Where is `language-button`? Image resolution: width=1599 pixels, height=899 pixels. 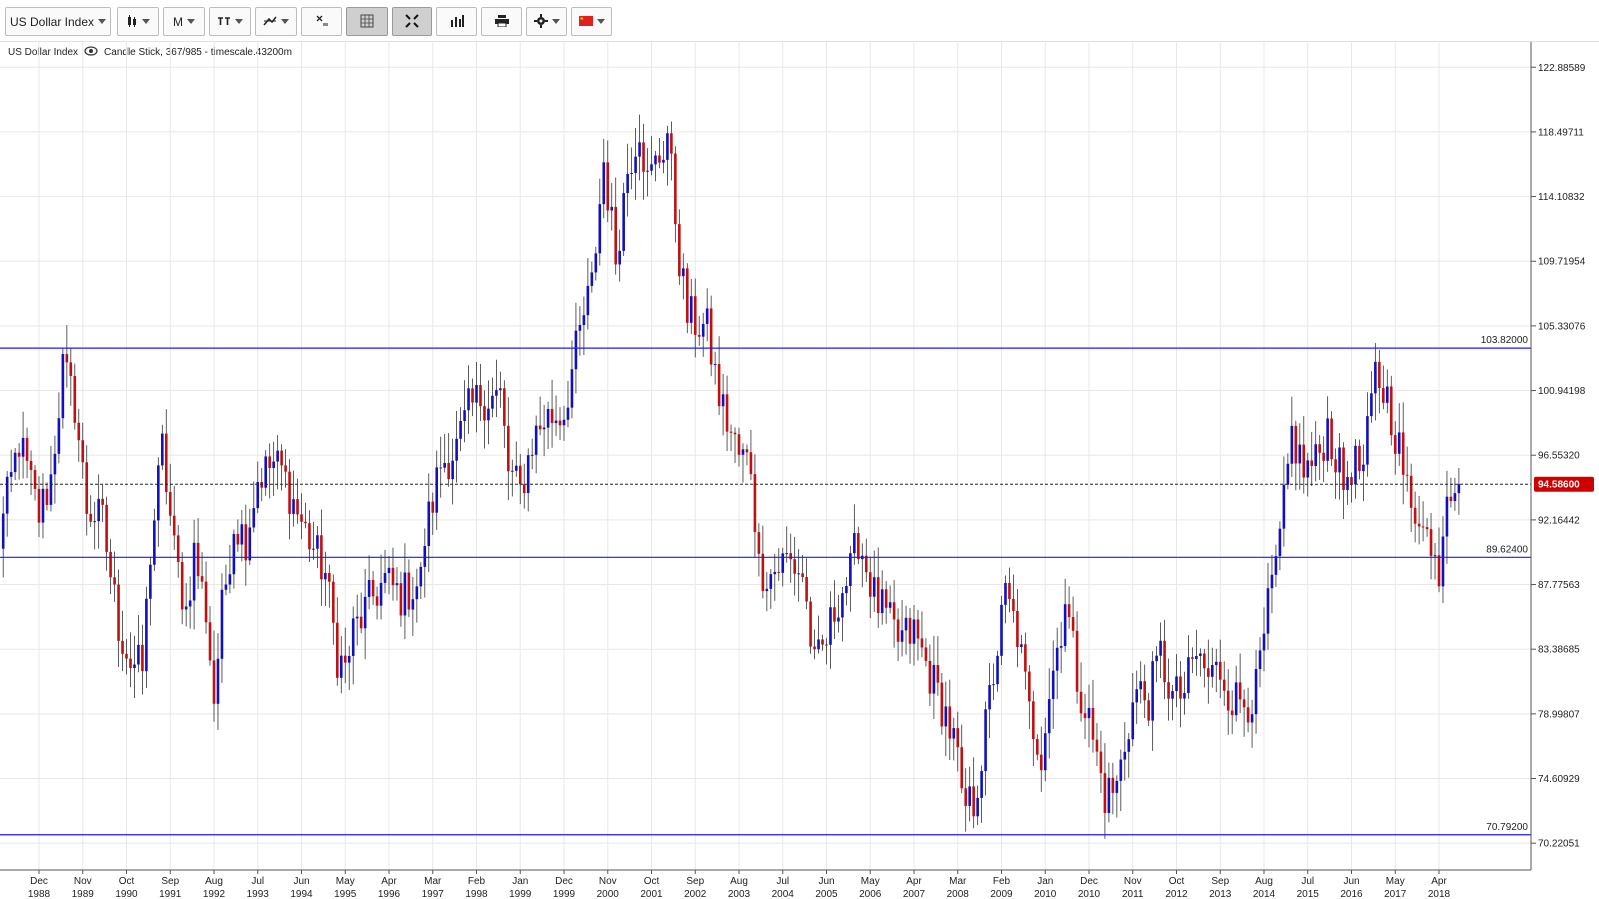
language-button is located at coordinates (591, 21).